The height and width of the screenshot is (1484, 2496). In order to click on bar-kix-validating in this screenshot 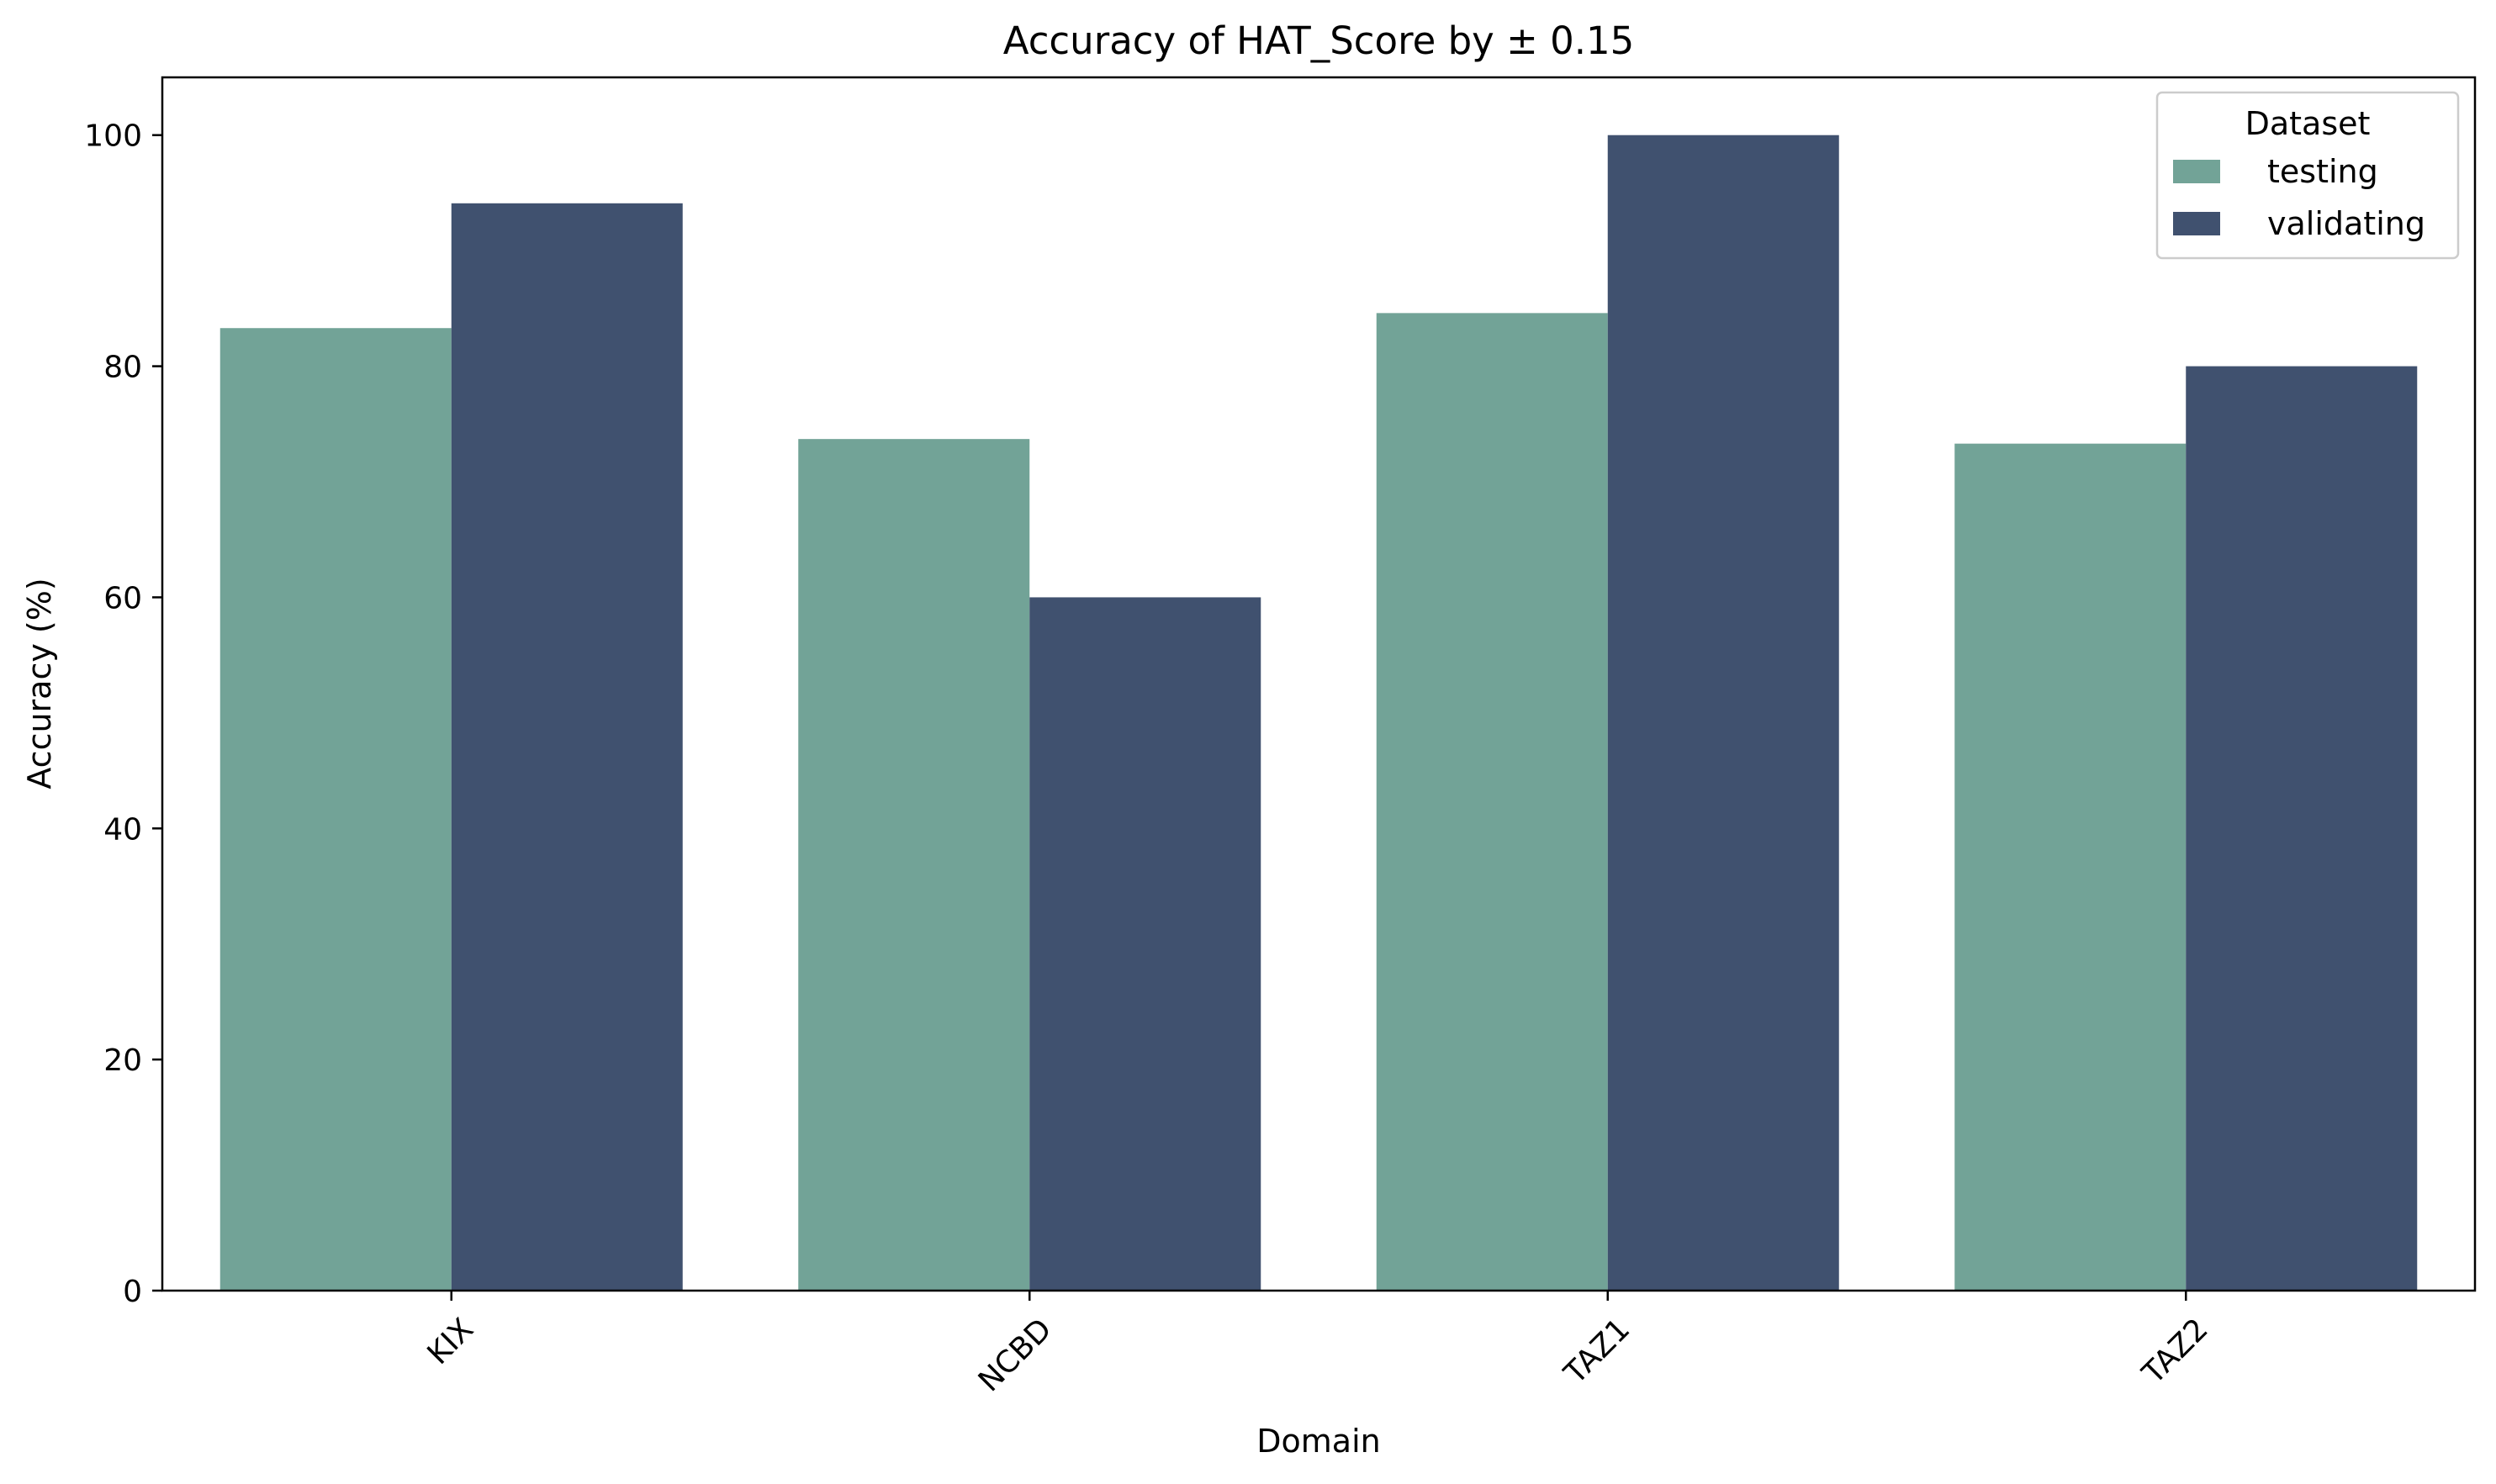, I will do `click(567, 747)`.